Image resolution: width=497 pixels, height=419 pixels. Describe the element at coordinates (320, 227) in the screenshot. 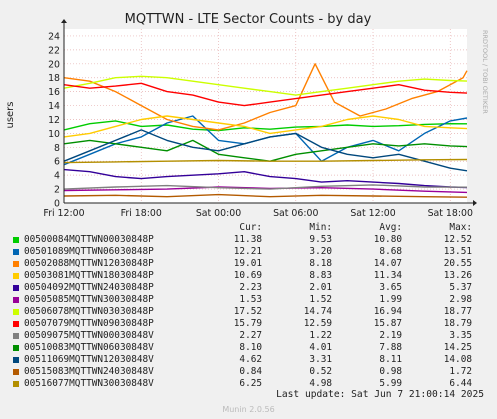

I see `legend-col-min: Min:` at that location.